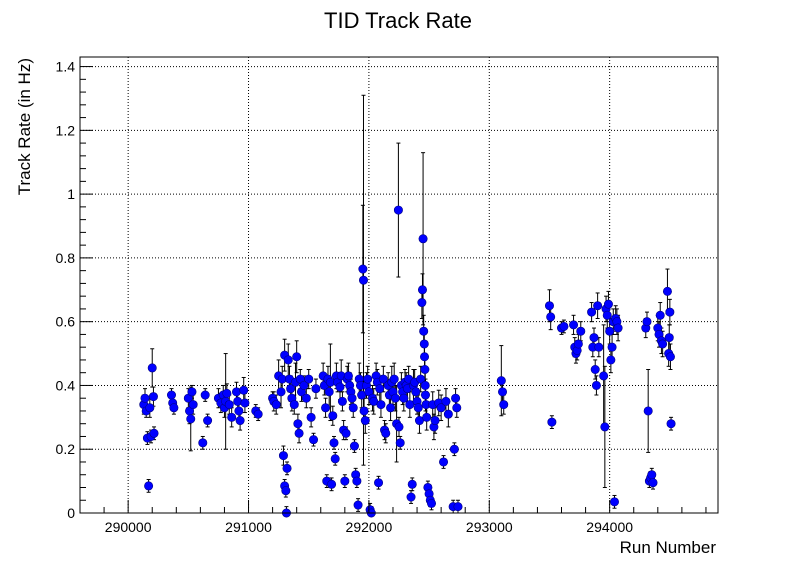  What do you see at coordinates (66, 449) in the screenshot?
I see `y-tick-label: 0.2` at bounding box center [66, 449].